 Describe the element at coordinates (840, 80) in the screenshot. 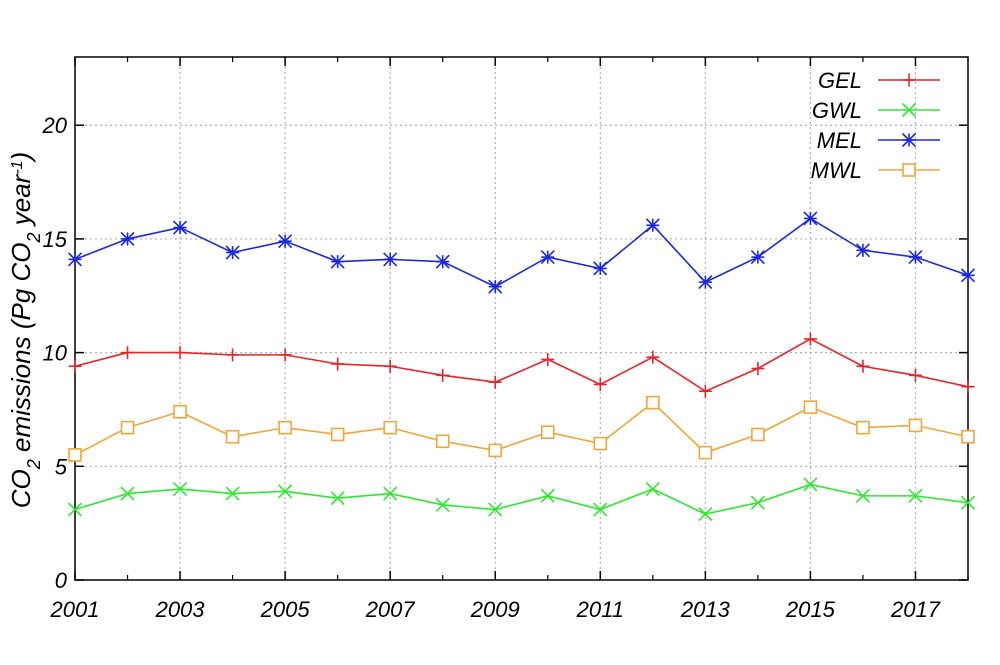

I see `legend-label: GEL` at that location.